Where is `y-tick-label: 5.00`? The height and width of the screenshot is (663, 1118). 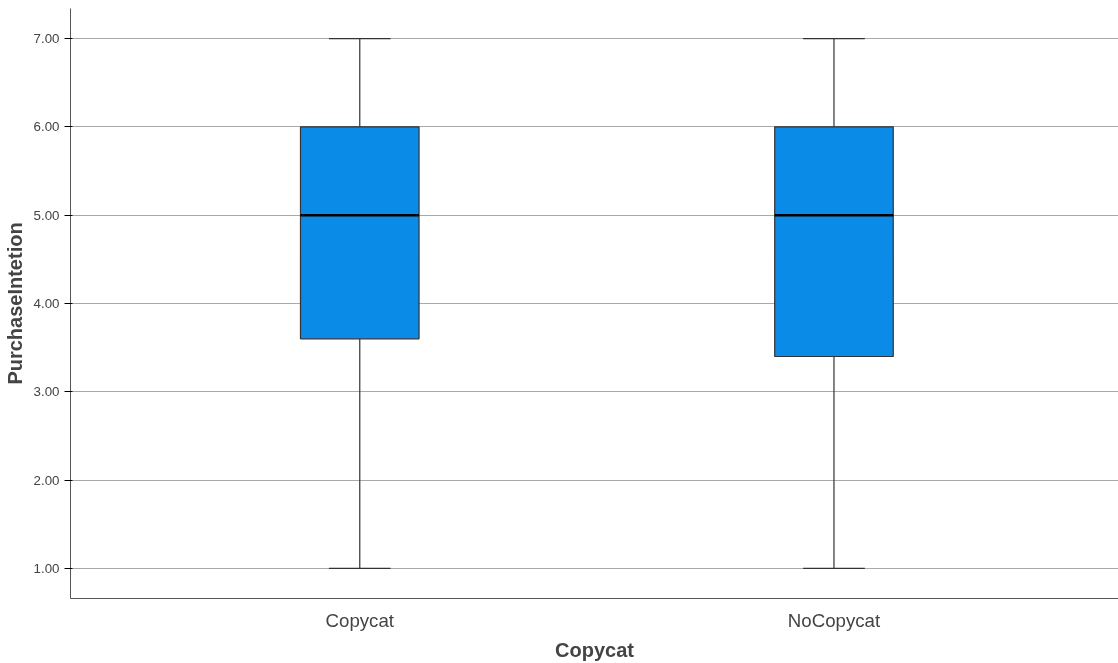
y-tick-label: 5.00 is located at coordinates (46, 215).